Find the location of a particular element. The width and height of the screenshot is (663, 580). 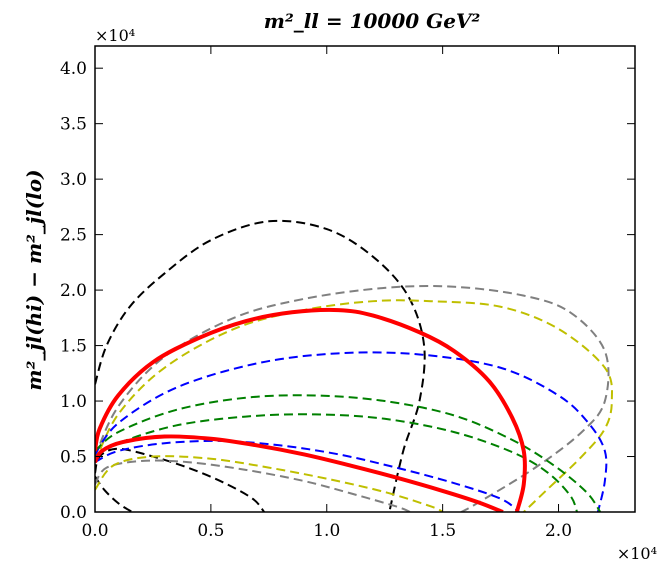

series-line-blue-dashed-lower is located at coordinates (307, 475).